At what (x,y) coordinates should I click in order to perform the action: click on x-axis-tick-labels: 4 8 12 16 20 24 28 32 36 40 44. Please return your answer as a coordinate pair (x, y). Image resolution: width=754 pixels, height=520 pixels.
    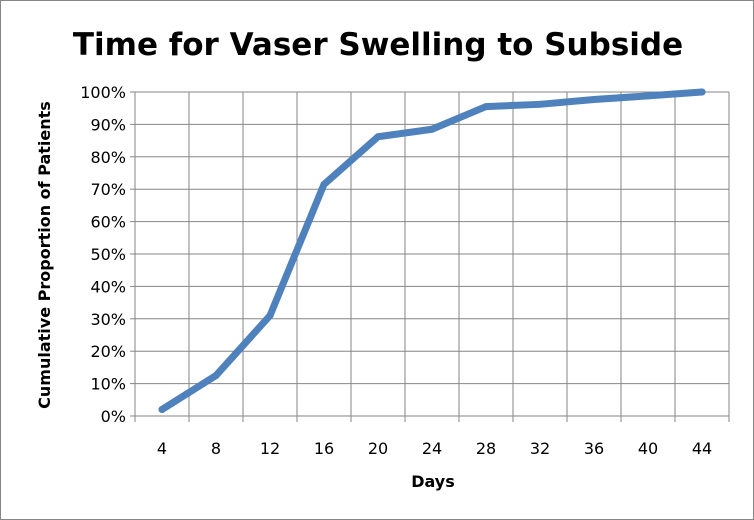
    Looking at the image, I should click on (434, 448).